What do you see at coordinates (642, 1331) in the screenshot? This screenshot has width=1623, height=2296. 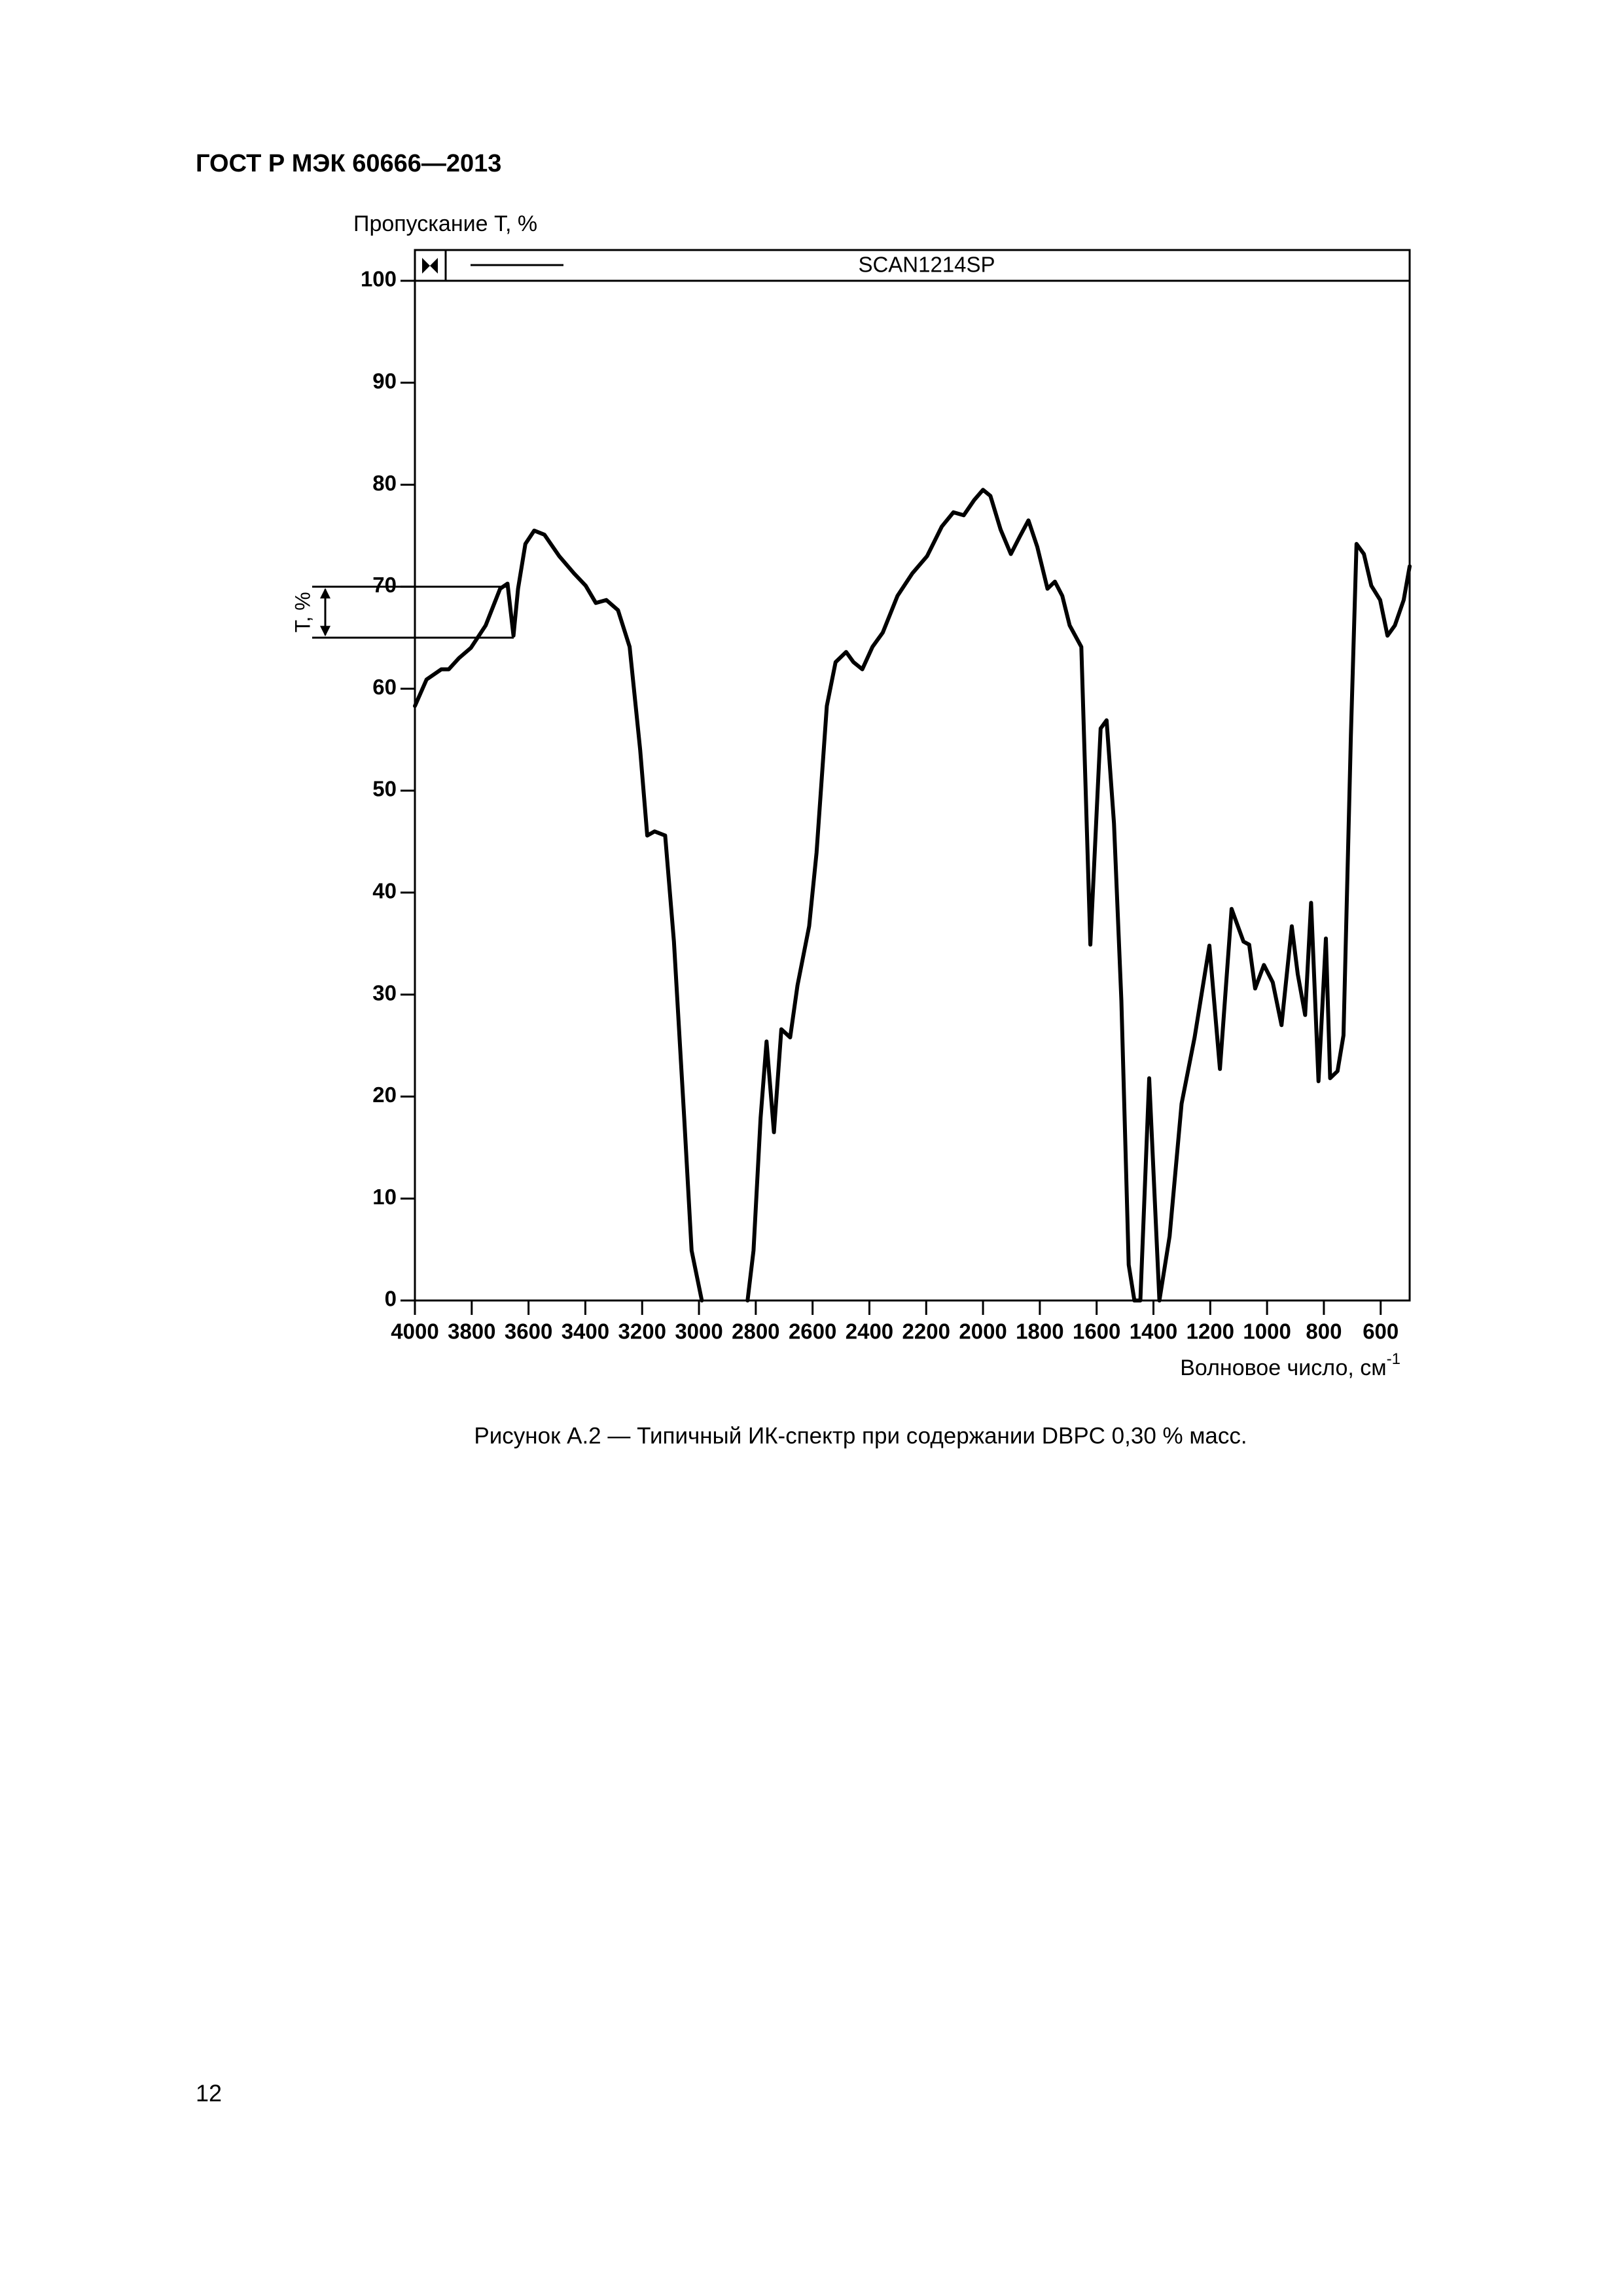 I see `x-tick-label: 3200` at bounding box center [642, 1331].